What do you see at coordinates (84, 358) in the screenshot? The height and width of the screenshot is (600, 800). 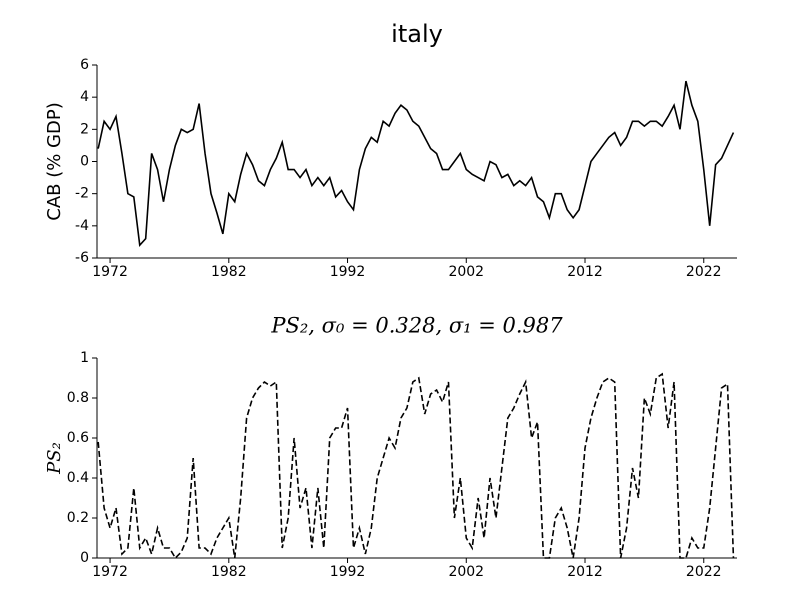 I see `y-tick-label: 1` at bounding box center [84, 358].